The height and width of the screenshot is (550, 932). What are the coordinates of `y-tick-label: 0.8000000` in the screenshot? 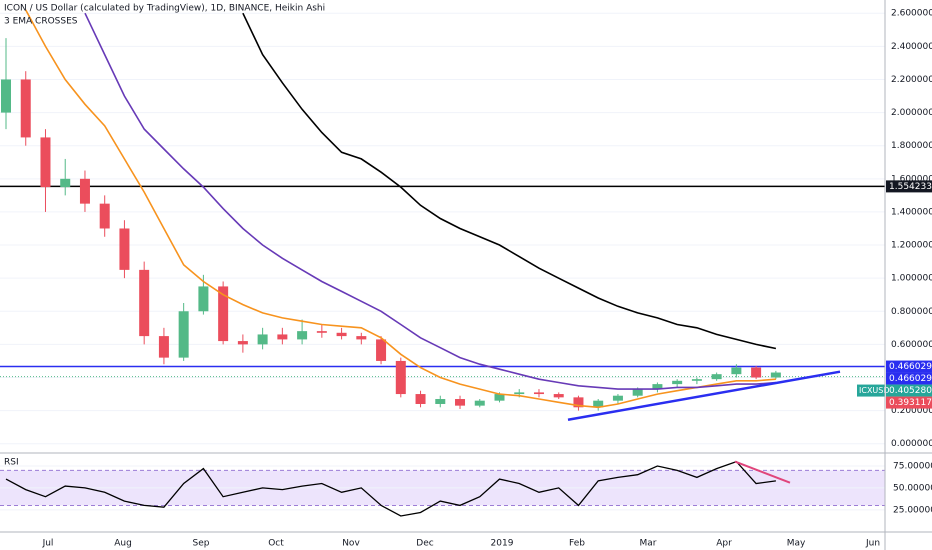 It's located at (911, 312).